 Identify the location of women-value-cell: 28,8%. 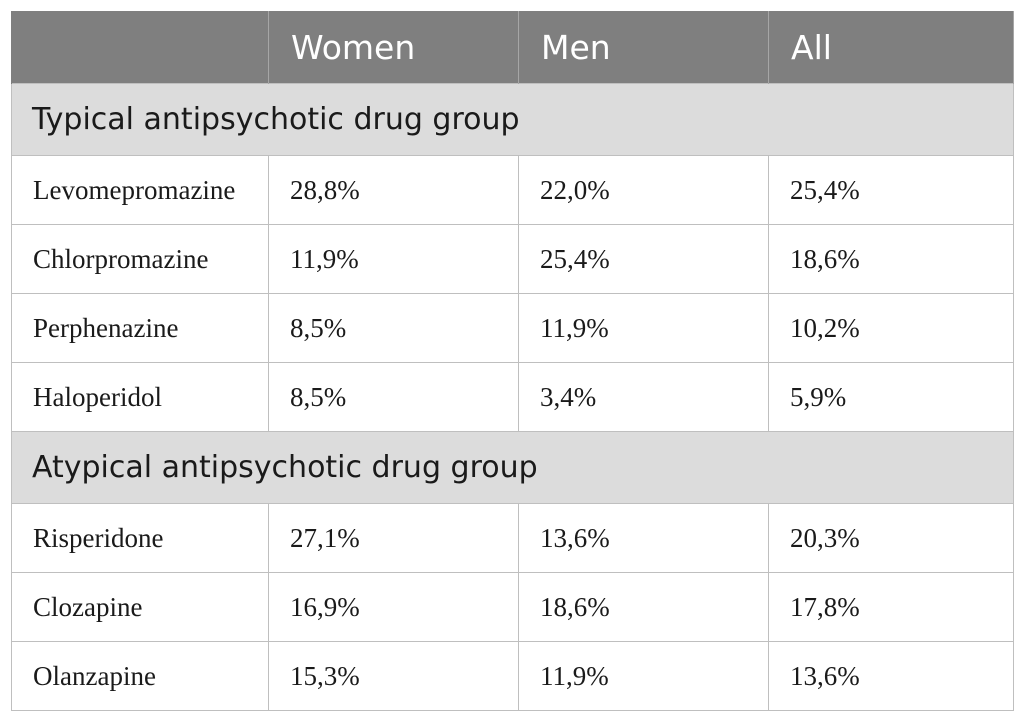
(393, 190).